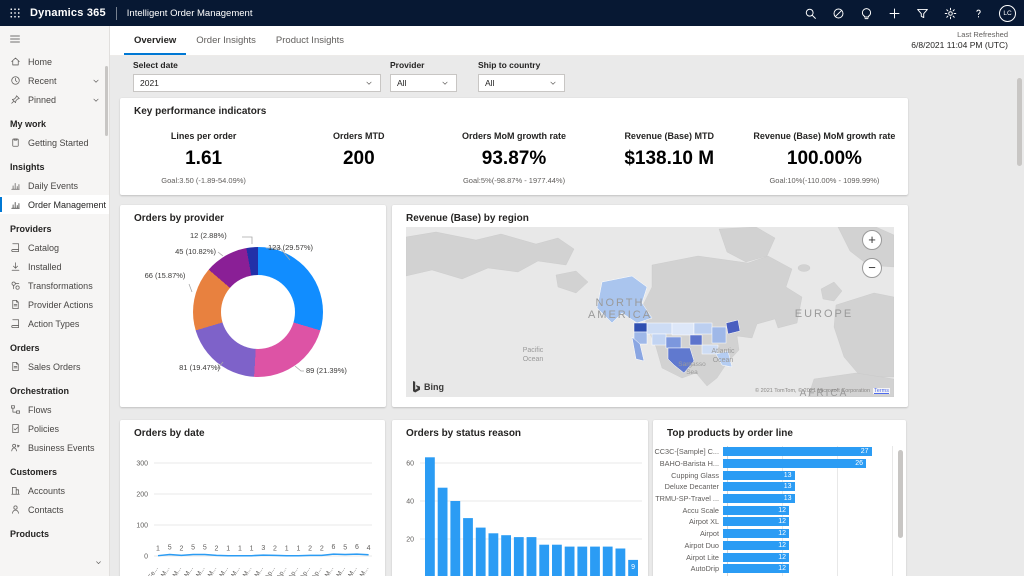 The image size is (1024, 576). I want to click on svg-text: 200, so click(142, 495).